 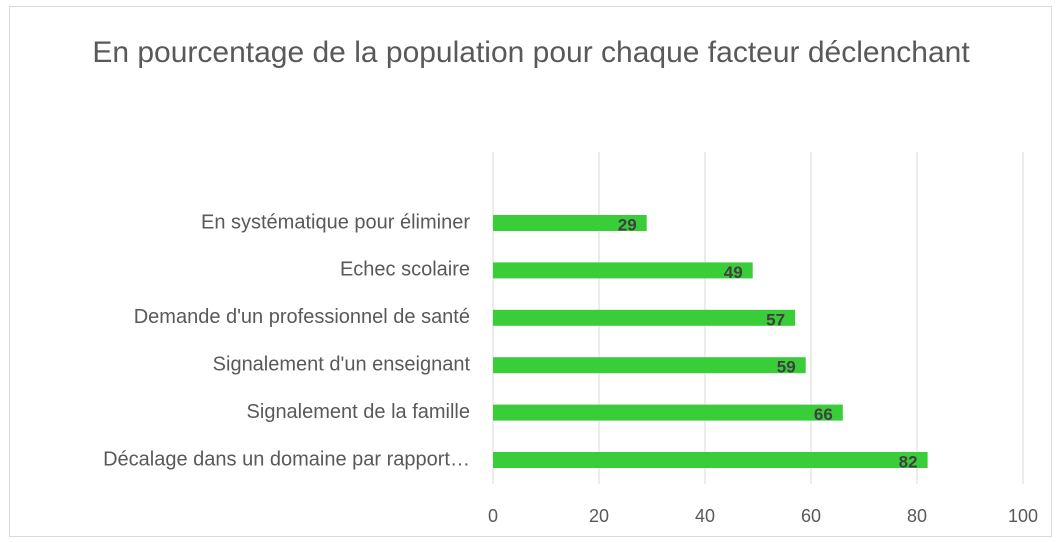 What do you see at coordinates (917, 516) in the screenshot?
I see `x-tick-label: 80` at bounding box center [917, 516].